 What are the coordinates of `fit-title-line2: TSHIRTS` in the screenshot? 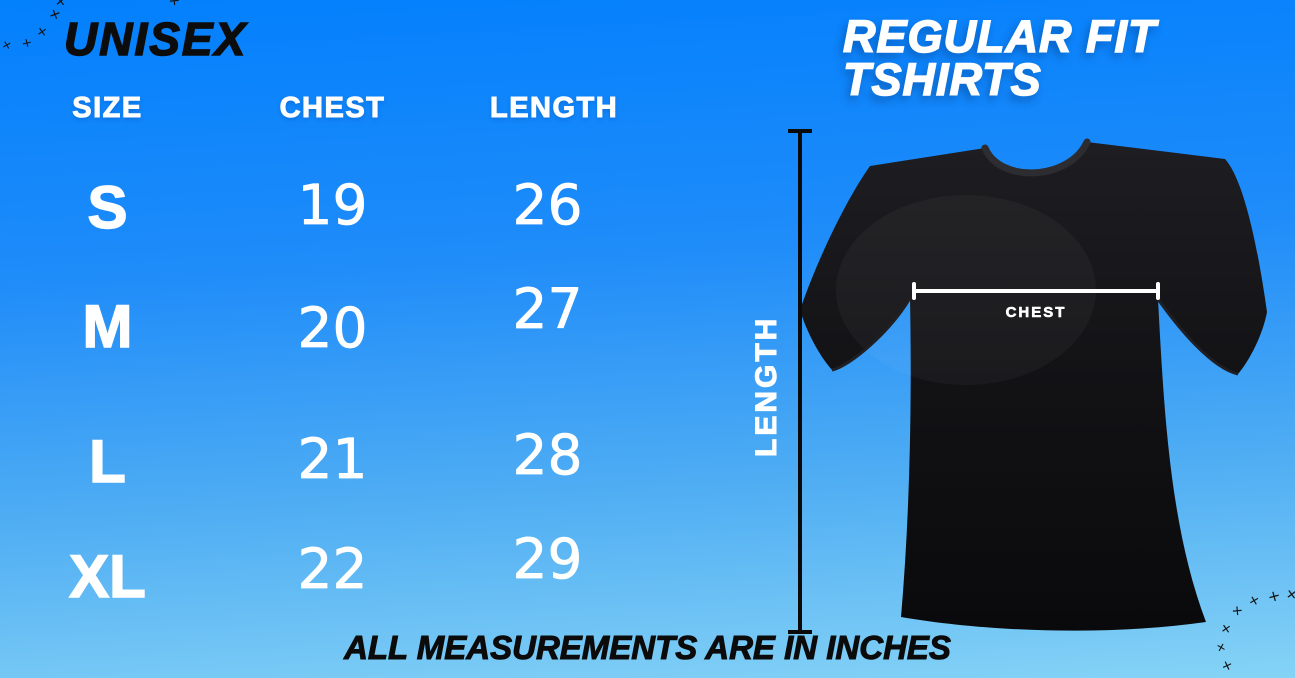 It's located at (942, 79).